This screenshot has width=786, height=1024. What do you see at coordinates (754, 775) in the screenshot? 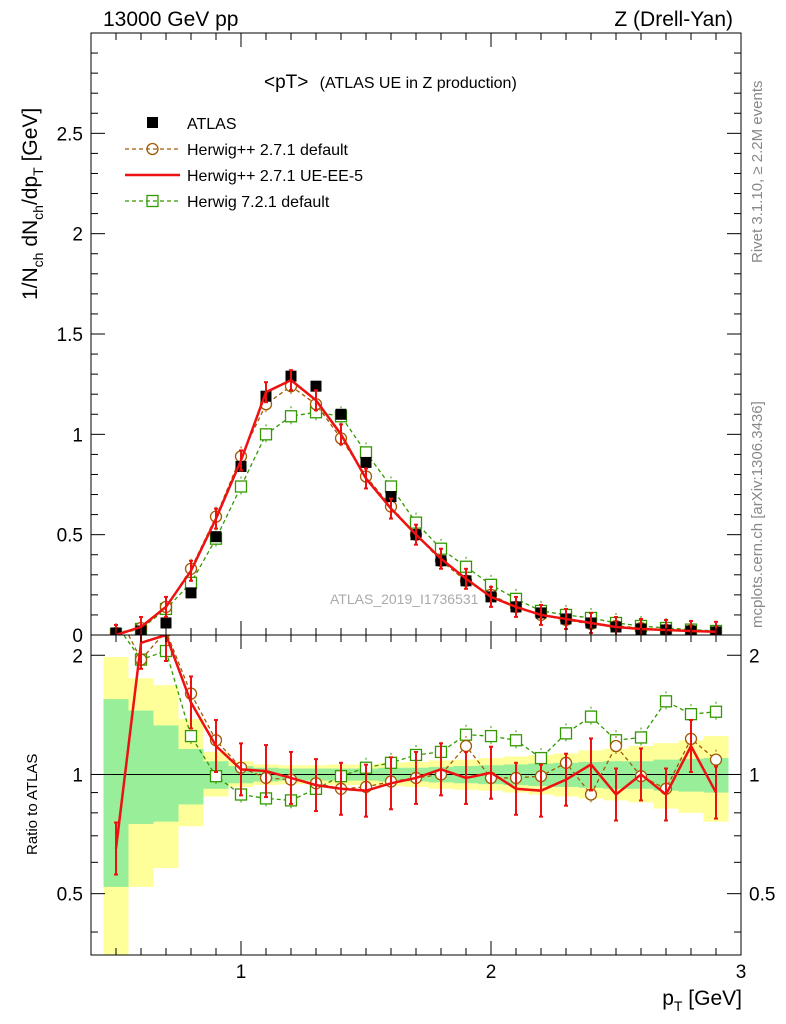
I see `ratio-ytick-label-right: 1` at bounding box center [754, 775].